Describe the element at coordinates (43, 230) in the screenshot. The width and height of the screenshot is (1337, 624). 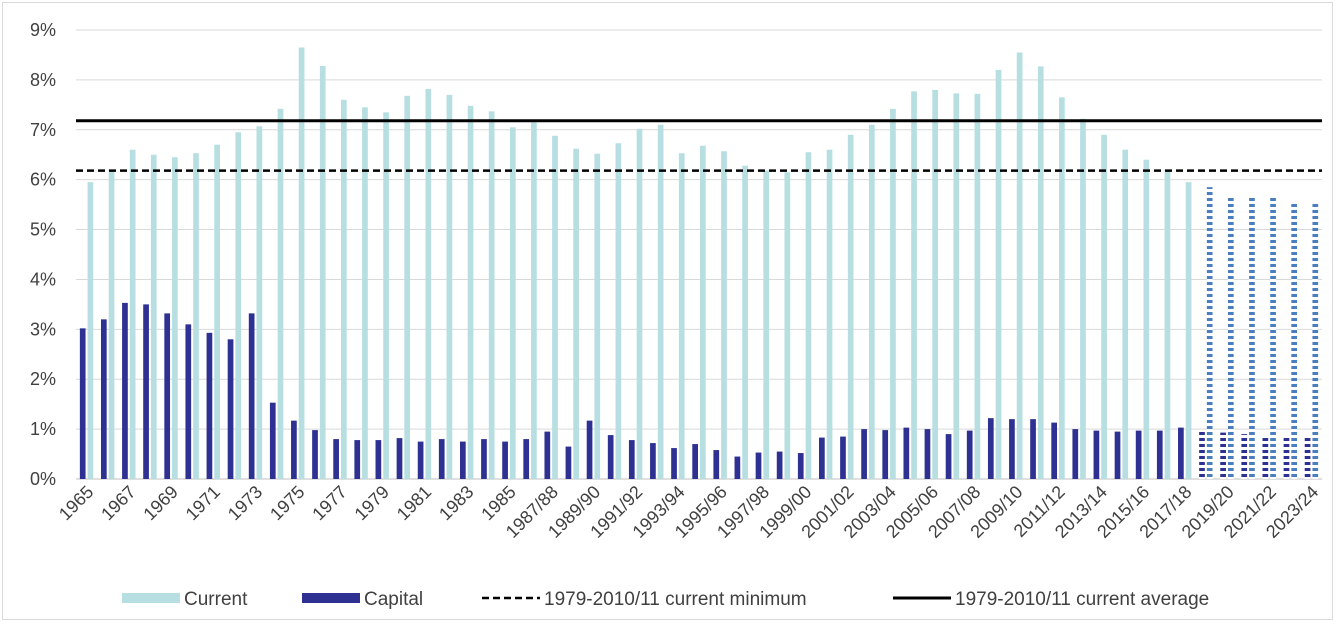
I see `y-tick-label: 5%` at that location.